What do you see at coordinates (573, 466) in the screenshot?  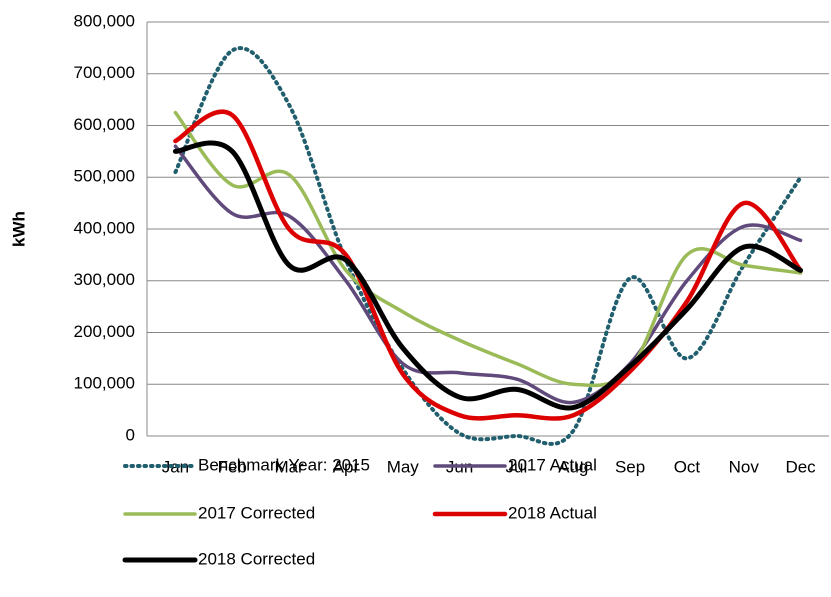 I see `x-tick-label: Aug` at bounding box center [573, 466].